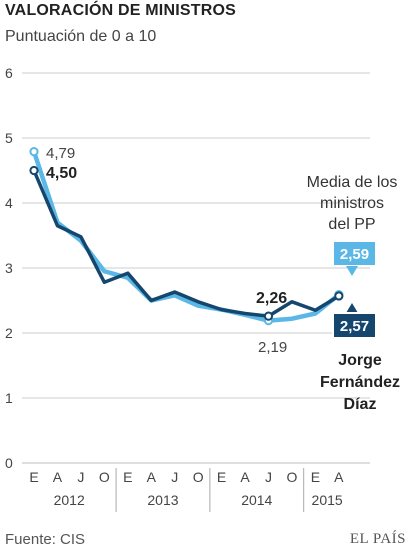 Image resolution: width=414 pixels, height=552 pixels. Describe the element at coordinates (61, 173) in the screenshot. I see `label-fernandez-start: 4,50` at that location.